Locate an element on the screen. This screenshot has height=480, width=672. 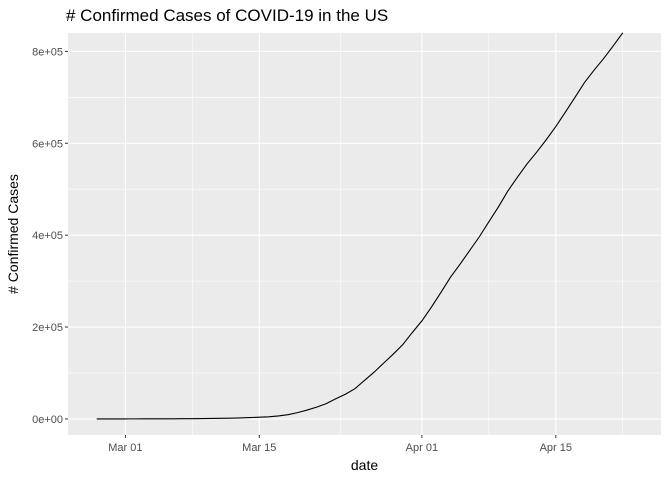
x-axis-title: date is located at coordinates (364, 465).